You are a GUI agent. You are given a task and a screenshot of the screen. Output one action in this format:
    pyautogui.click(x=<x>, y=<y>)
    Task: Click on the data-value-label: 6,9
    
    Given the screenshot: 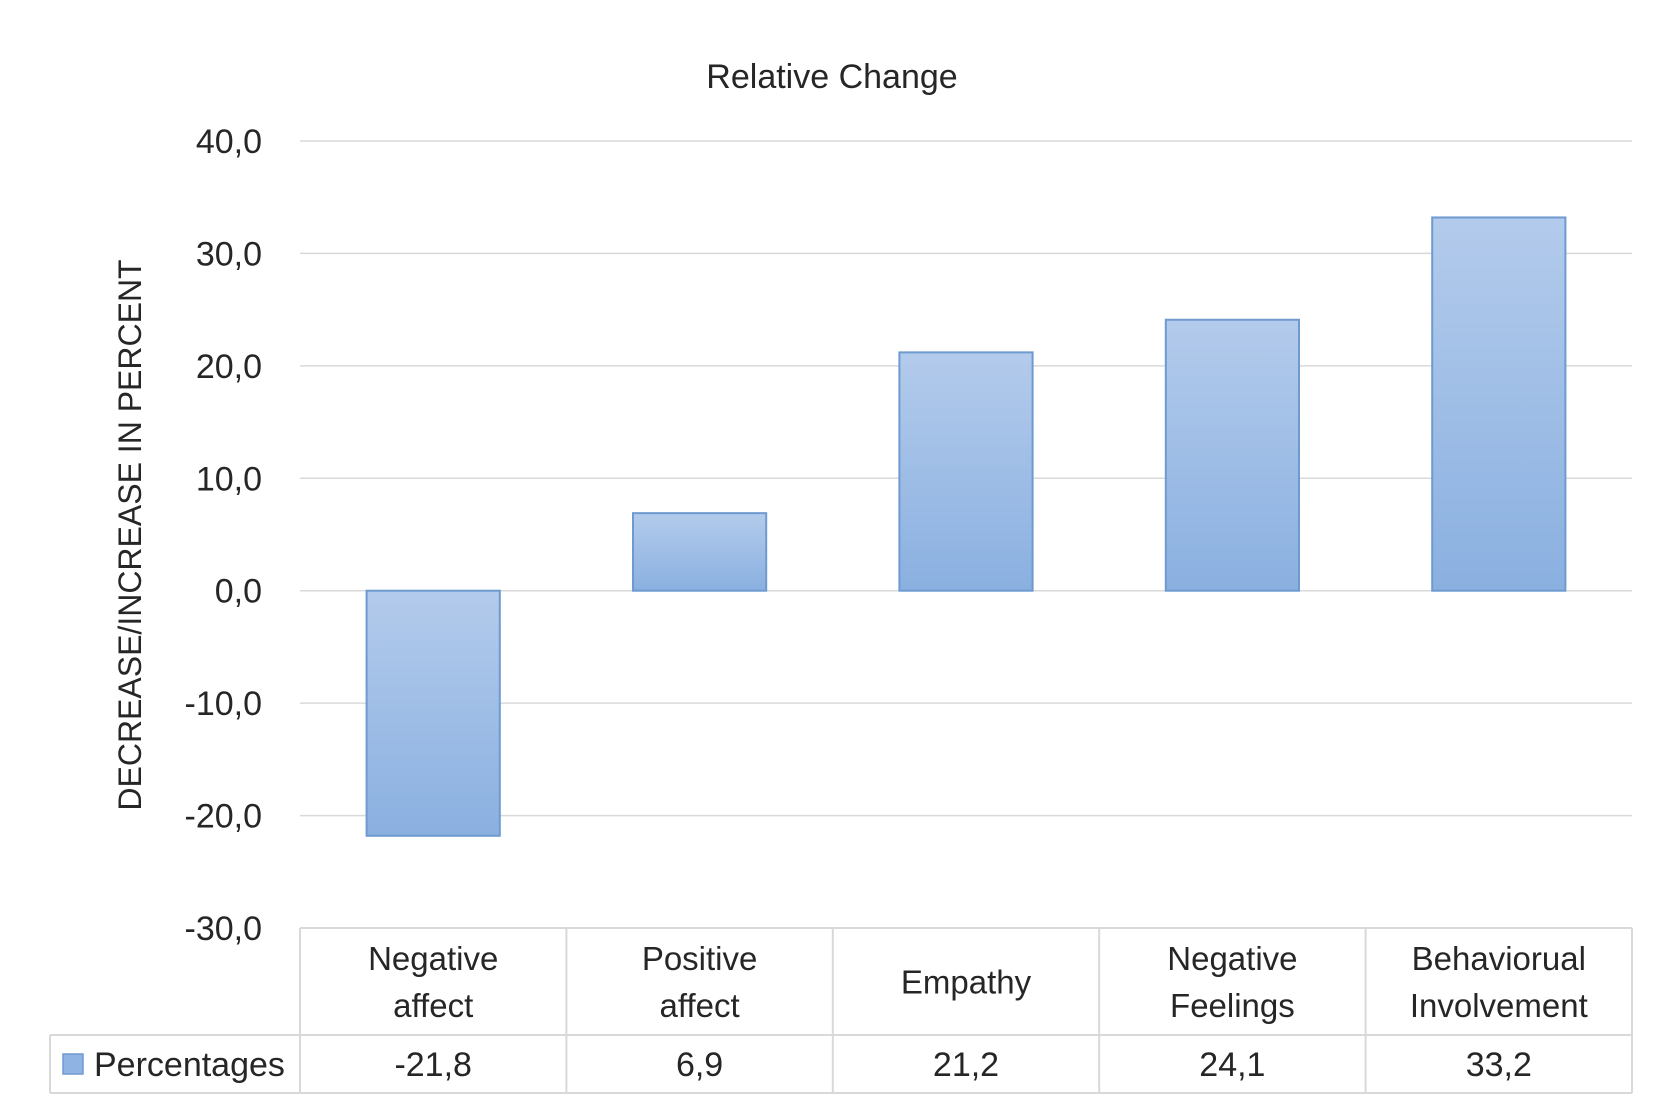 What is the action you would take?
    pyautogui.click(x=699, y=1065)
    